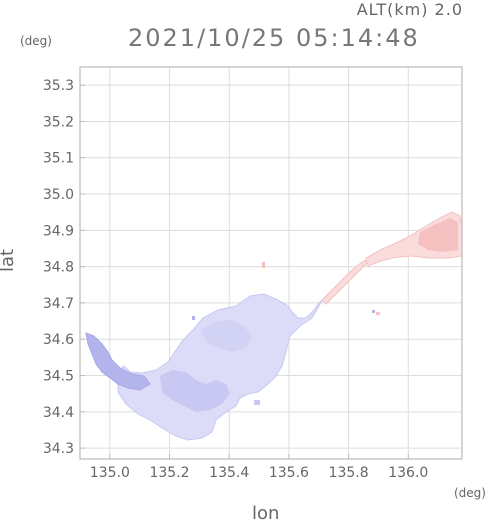  Describe the element at coordinates (289, 473) in the screenshot. I see `x-tick-label: 135.6` at that location.